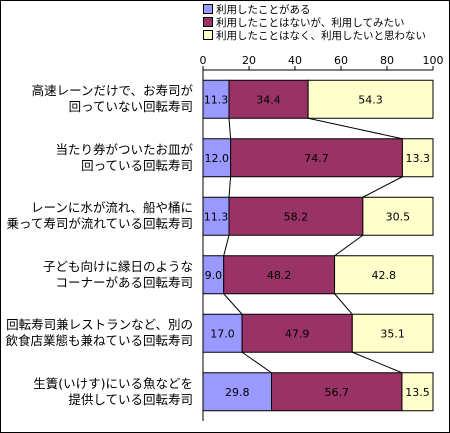  Describe the element at coordinates (321, 36) in the screenshot. I see `legend-label: 利用したことはなく、利用したいと思わない` at that location.